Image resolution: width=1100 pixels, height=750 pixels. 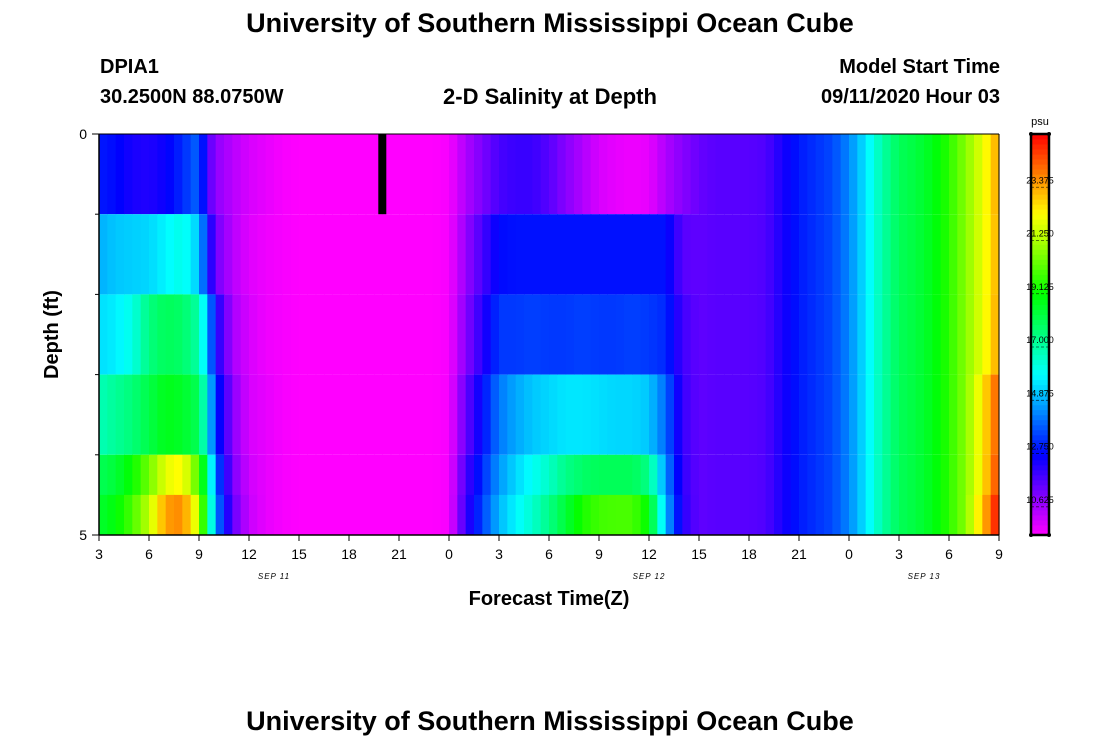 What do you see at coordinates (299, 554) in the screenshot?
I see `x-tick-label: 15` at bounding box center [299, 554].